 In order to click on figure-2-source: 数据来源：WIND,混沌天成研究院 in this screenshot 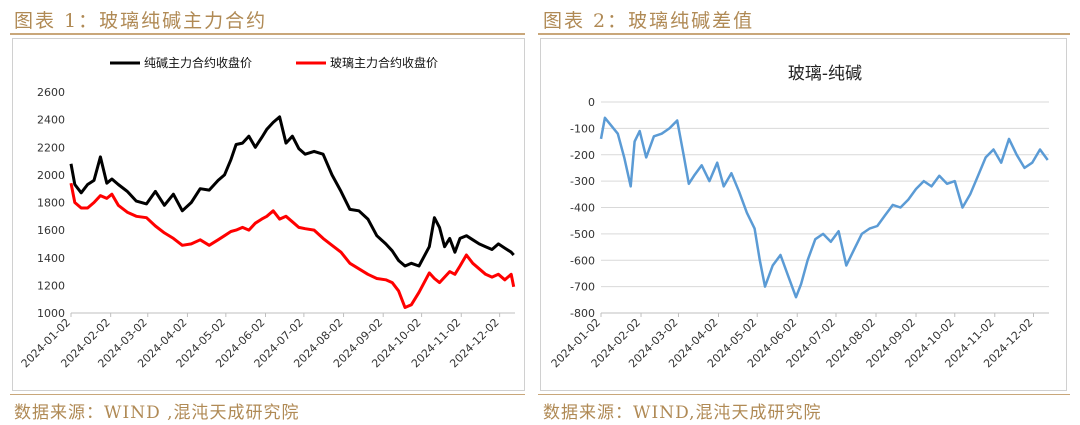, I will do `click(682, 413)`.